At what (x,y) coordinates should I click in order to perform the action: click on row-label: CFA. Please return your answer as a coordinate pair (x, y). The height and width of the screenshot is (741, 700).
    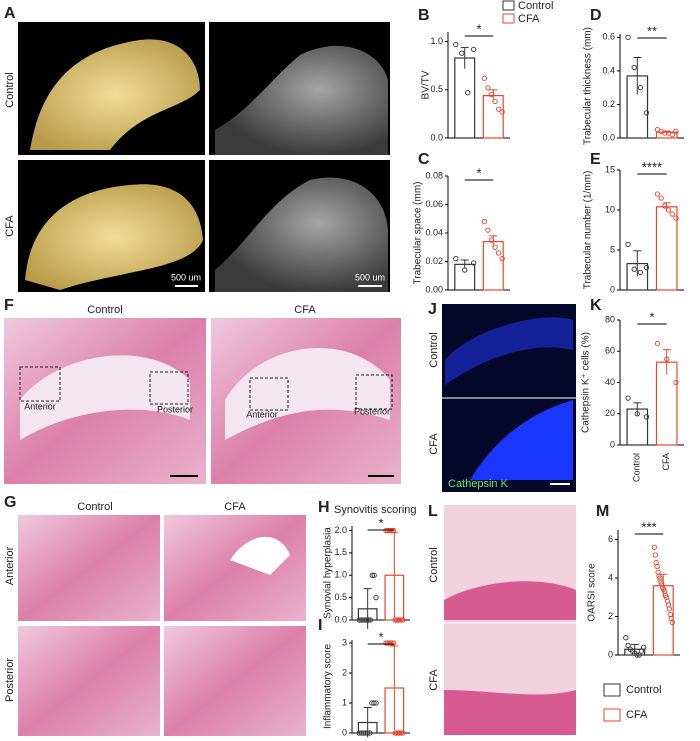
    Looking at the image, I should click on (434, 444).